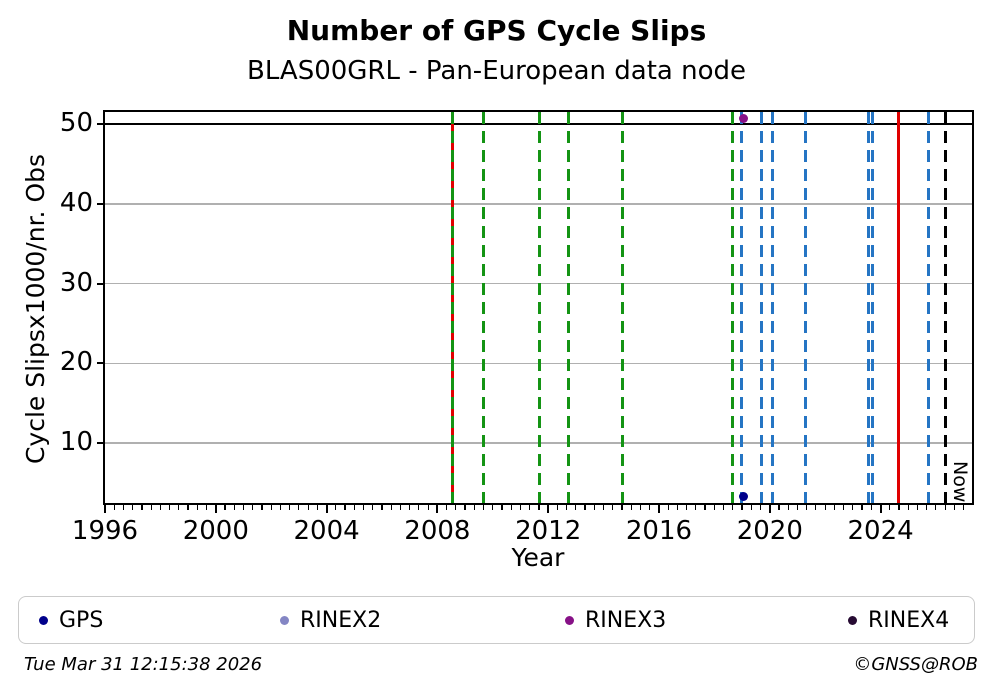  Describe the element at coordinates (215, 531) in the screenshot. I see `x-tick-label: 2000` at that location.